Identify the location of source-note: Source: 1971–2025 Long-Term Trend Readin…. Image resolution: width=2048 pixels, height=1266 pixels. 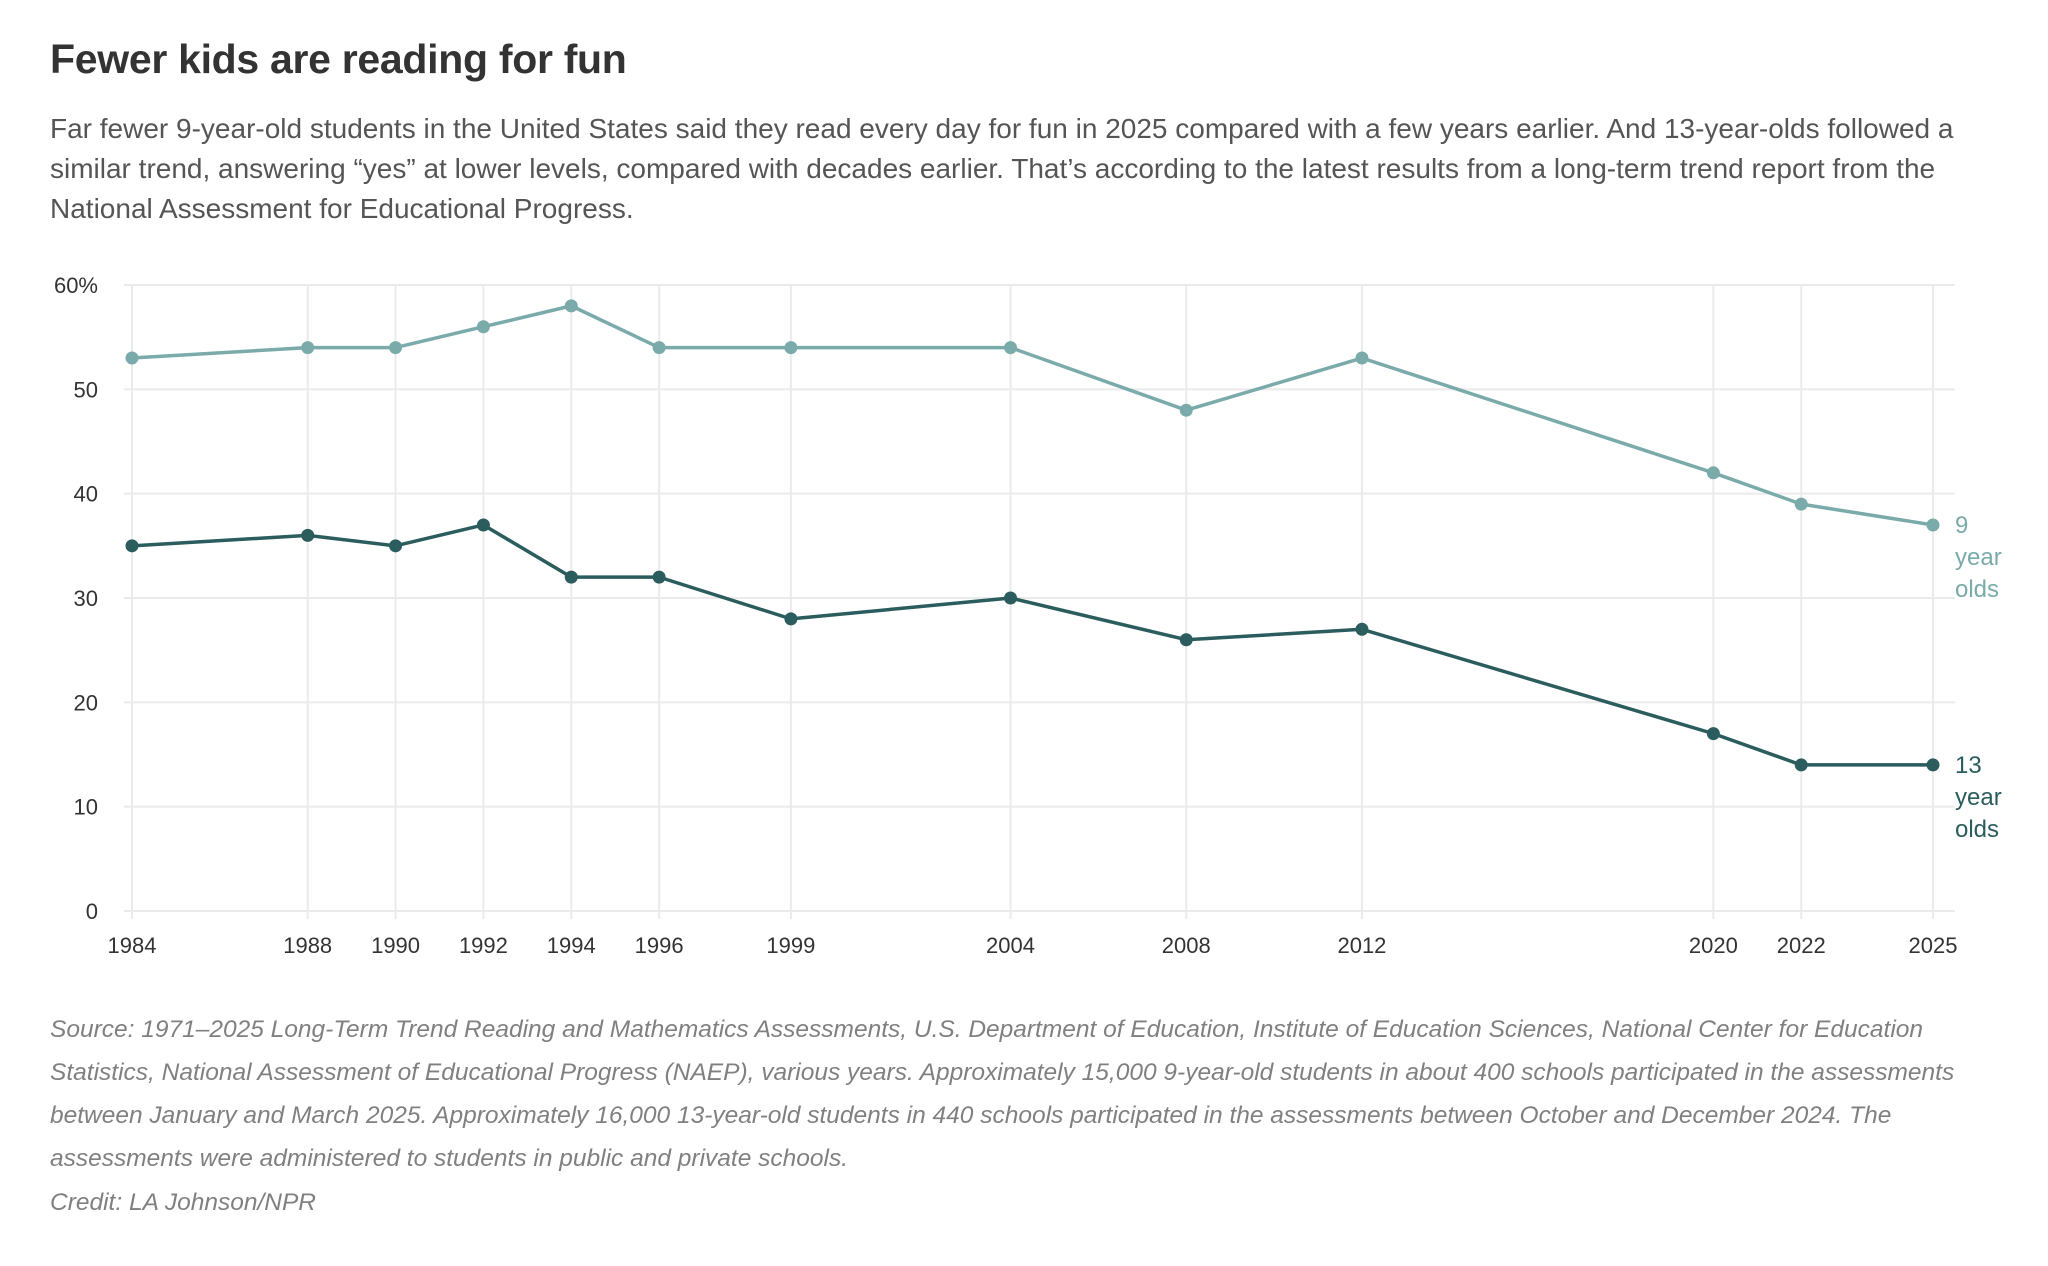
(1002, 1094).